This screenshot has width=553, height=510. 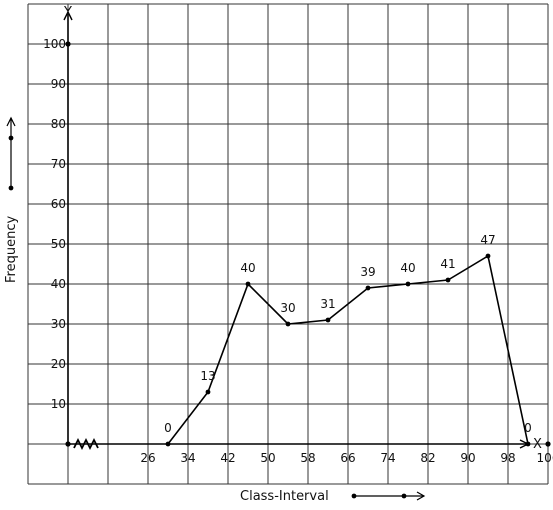 I want to click on y-axis-arrow, so click(x=68, y=15).